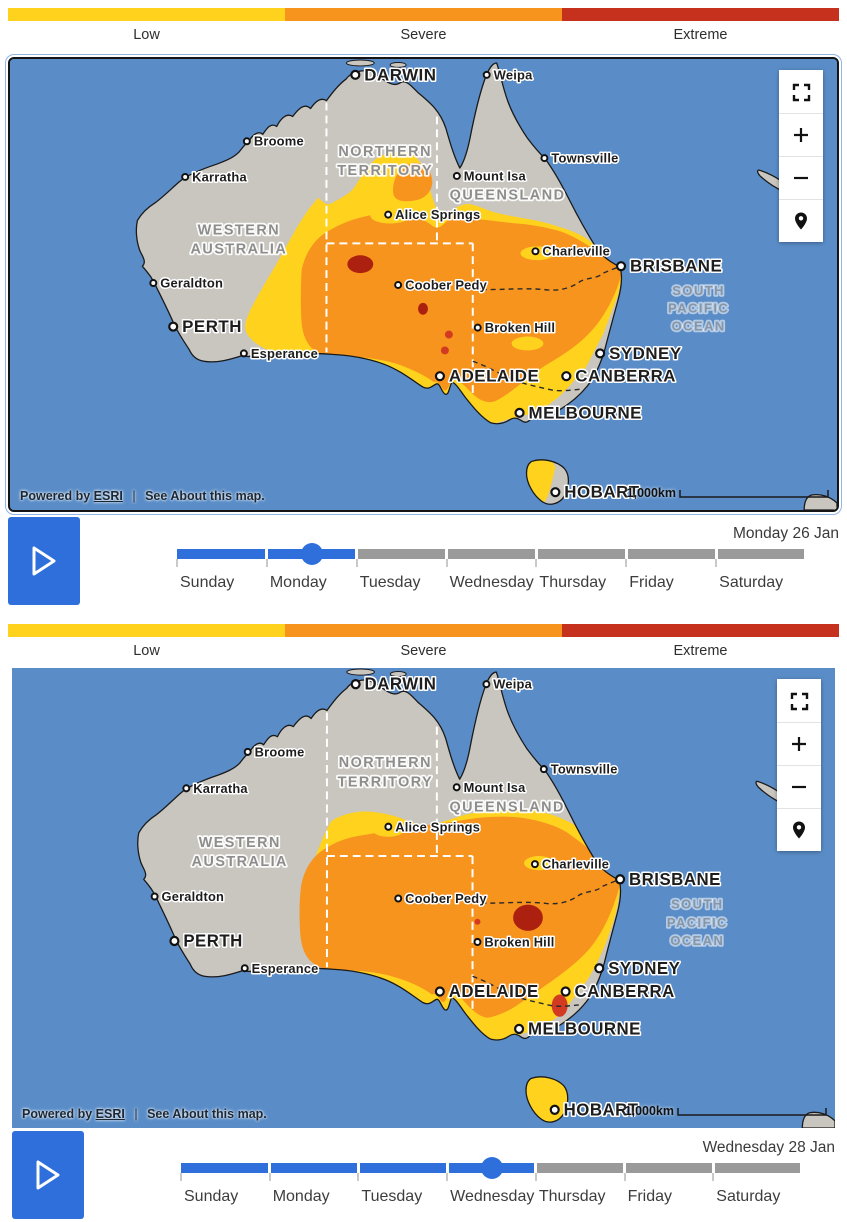 The image size is (847, 1222). I want to click on city-label: Broome, so click(279, 141).